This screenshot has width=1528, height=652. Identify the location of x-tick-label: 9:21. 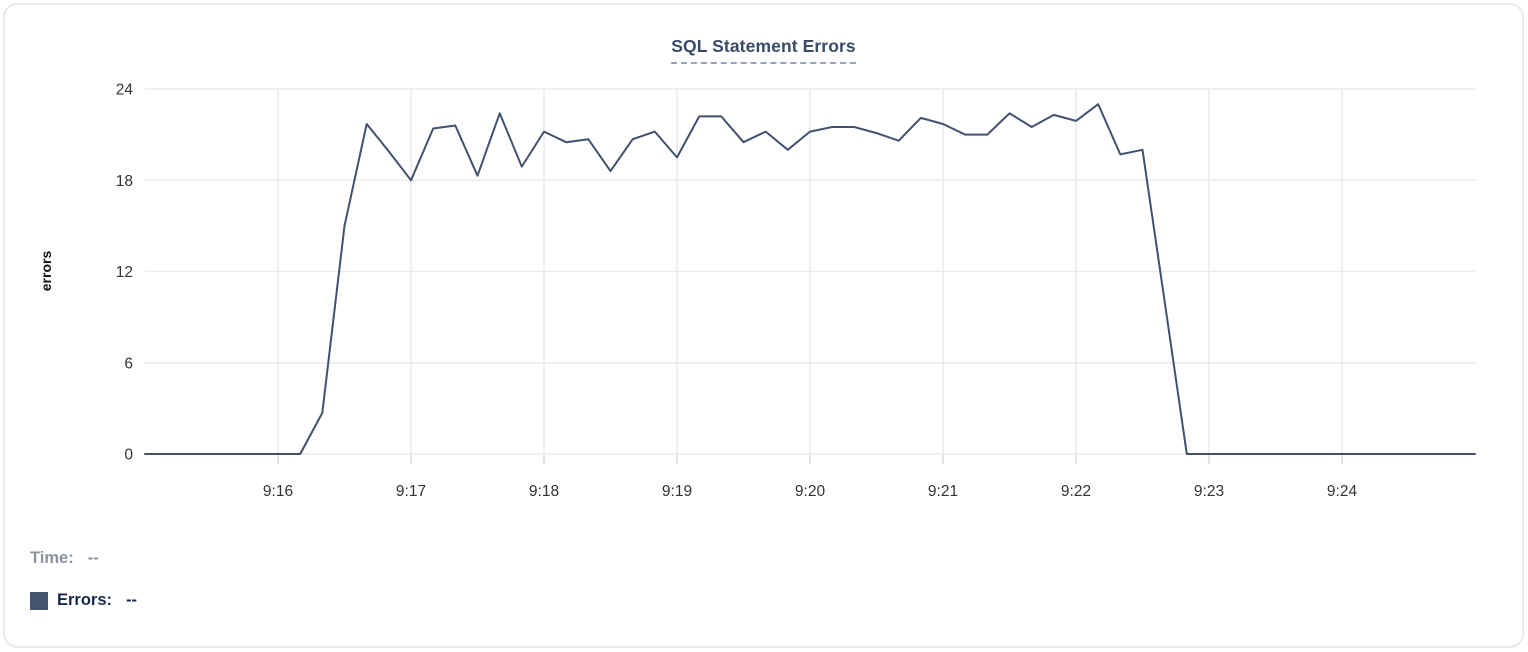
(943, 491).